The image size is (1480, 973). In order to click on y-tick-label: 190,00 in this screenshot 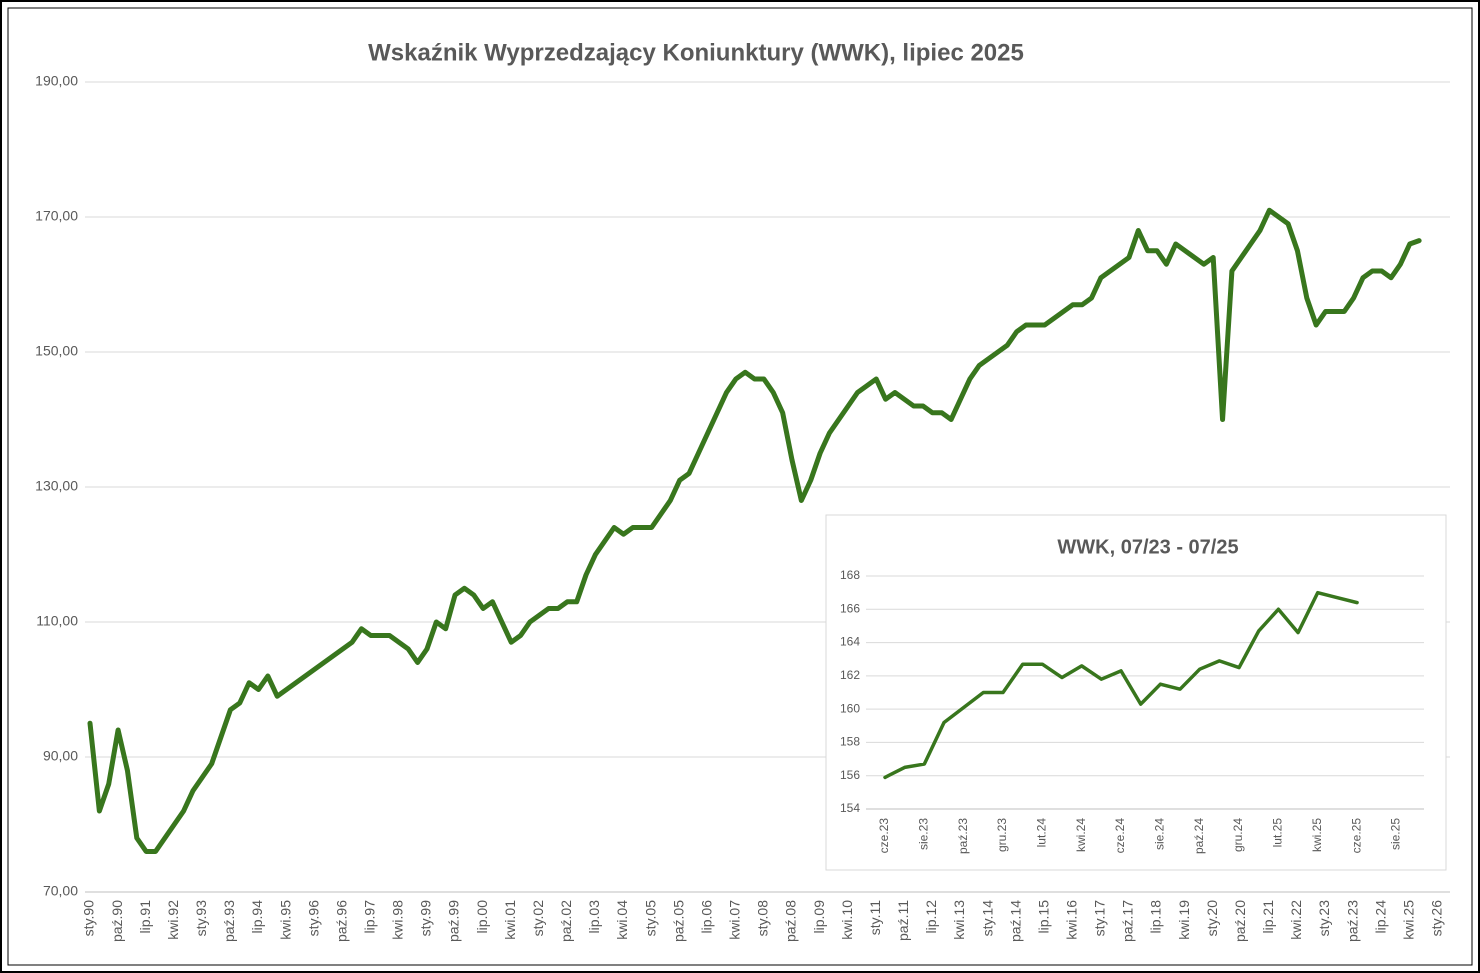, I will do `click(56, 81)`.